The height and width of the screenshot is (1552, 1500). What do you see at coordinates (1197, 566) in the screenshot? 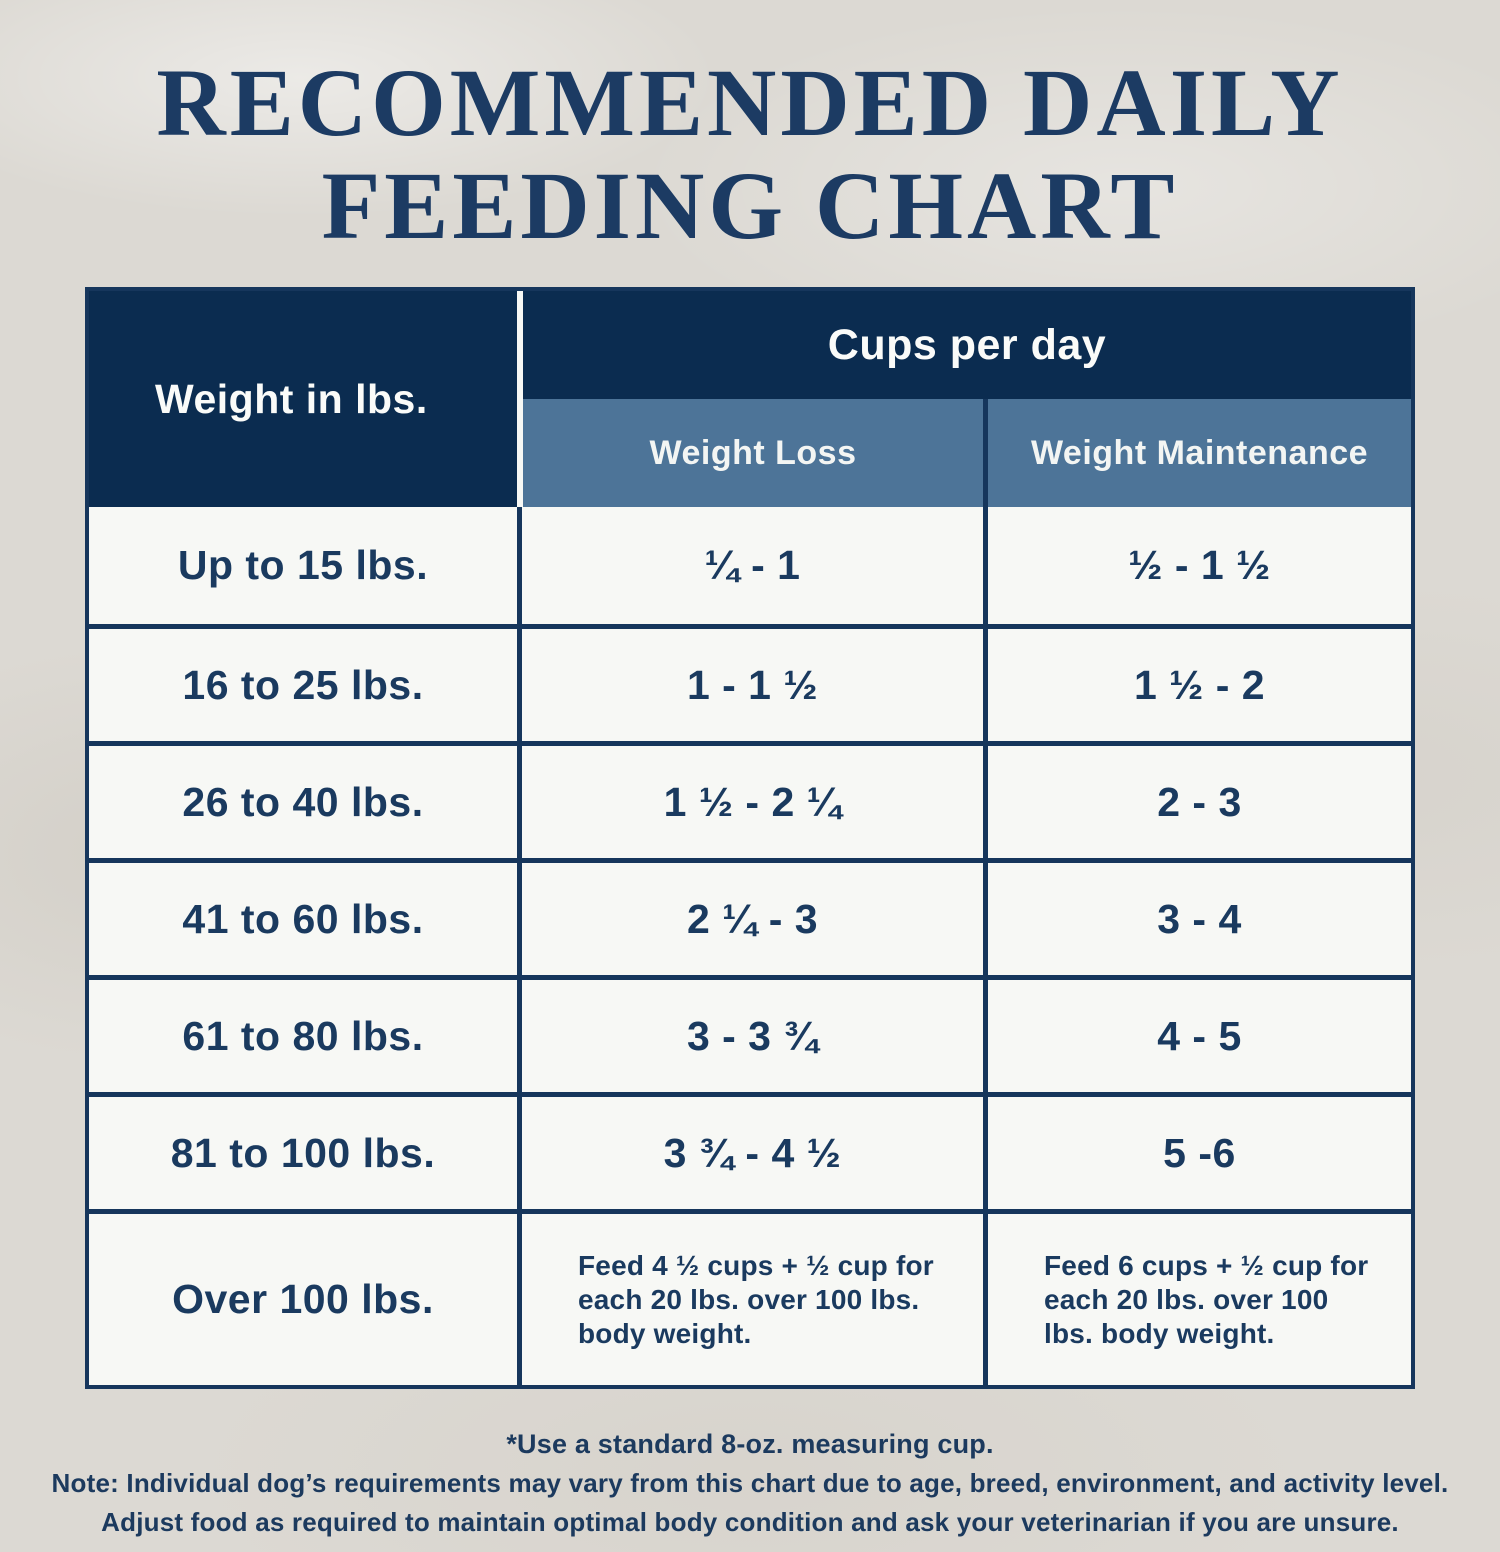
I see `weight-maintenance-cups-cell: ½ - 1 ½` at bounding box center [1197, 566].